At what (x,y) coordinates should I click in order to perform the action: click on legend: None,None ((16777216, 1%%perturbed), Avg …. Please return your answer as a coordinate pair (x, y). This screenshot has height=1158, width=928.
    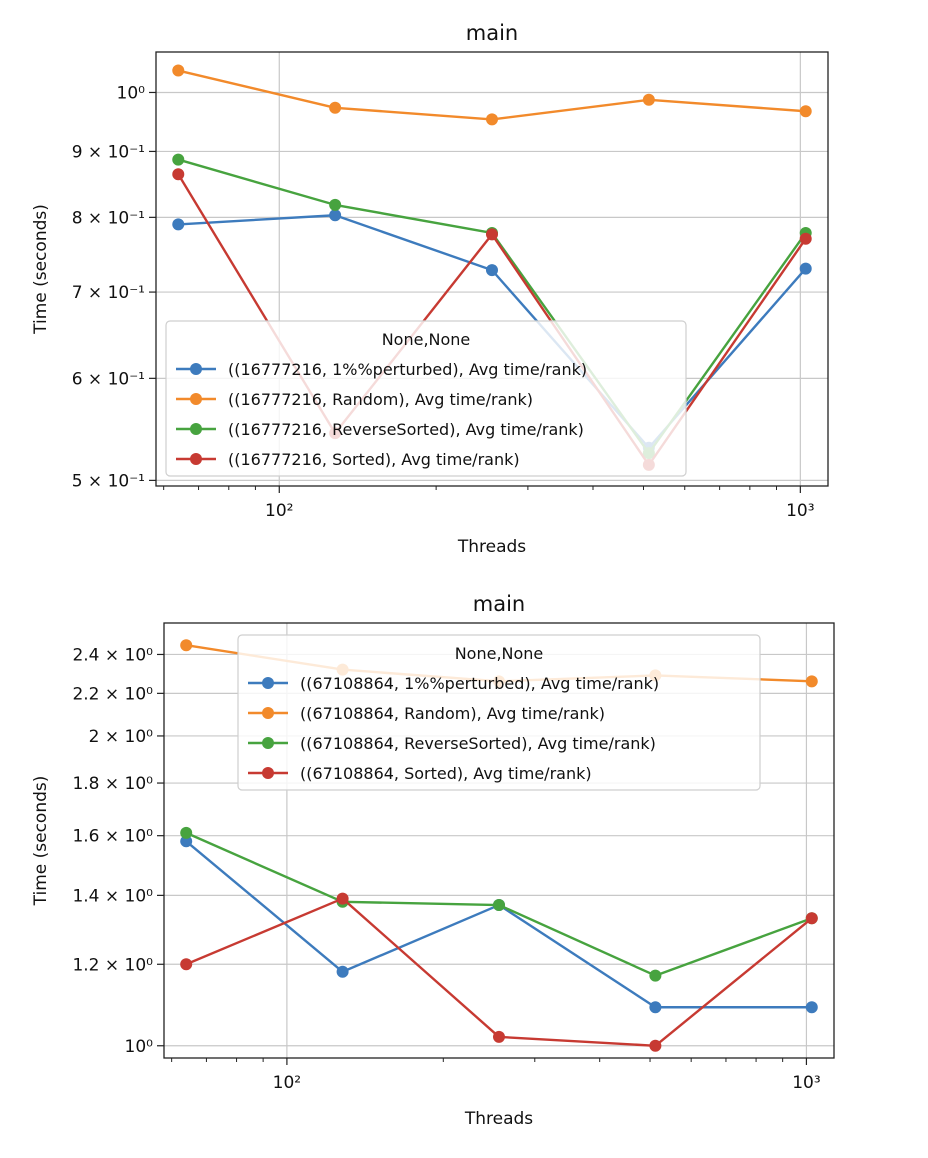
    Looking at the image, I should click on (426, 398).